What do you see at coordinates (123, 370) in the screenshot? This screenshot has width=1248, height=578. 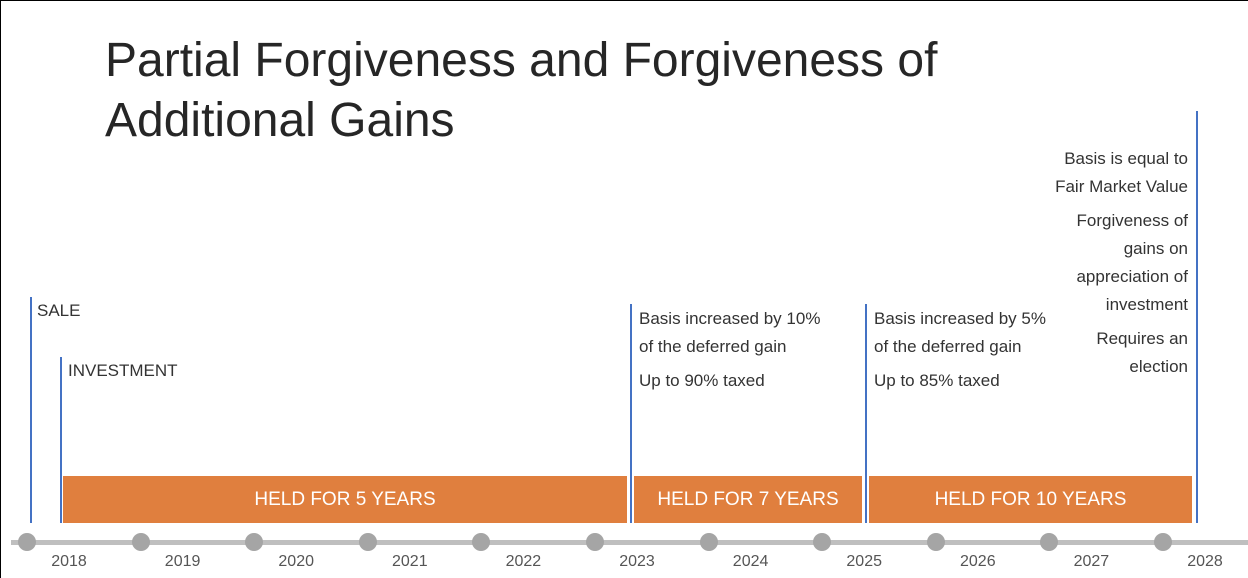 I see `investment-label: INVESTMENT` at bounding box center [123, 370].